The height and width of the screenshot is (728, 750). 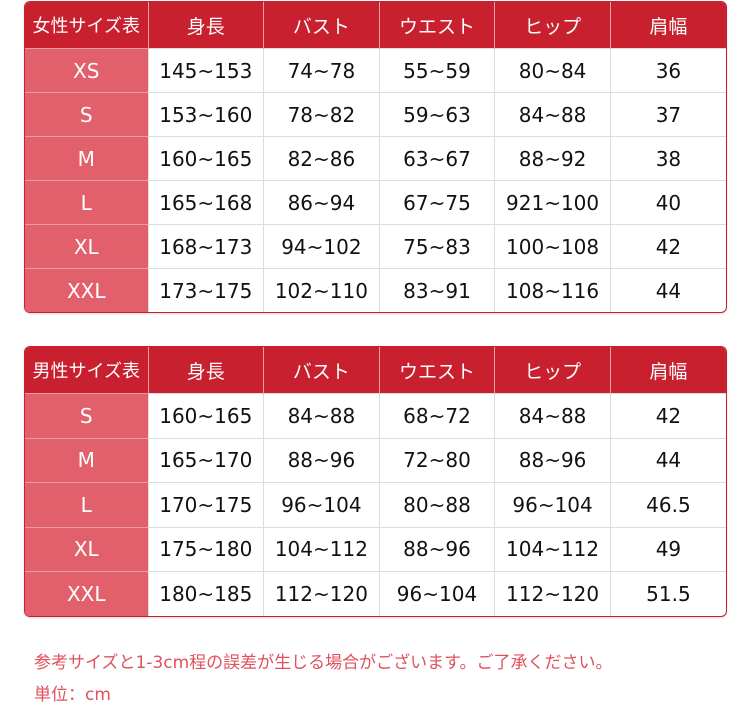 What do you see at coordinates (667, 549) in the screenshot?
I see `table-cell: 49` at bounding box center [667, 549].